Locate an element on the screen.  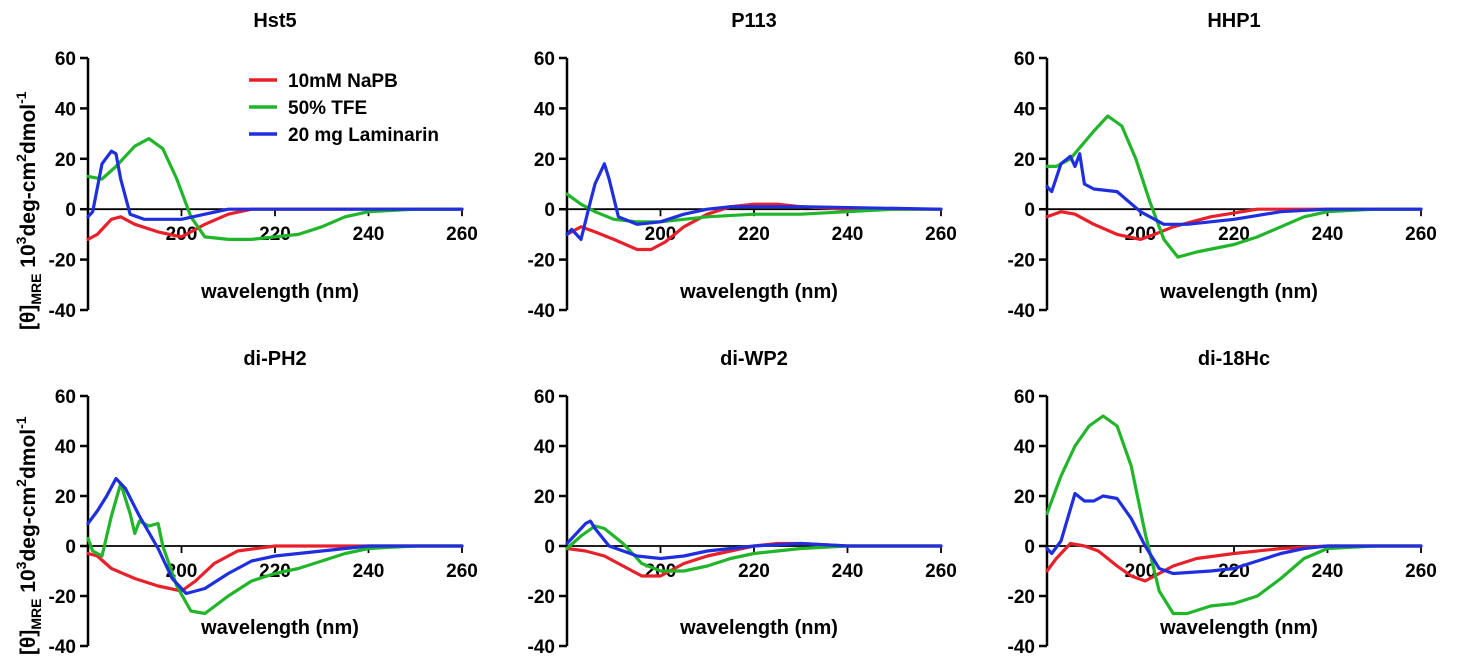
legend-label: 20 mg Laminarin is located at coordinates (363, 135).